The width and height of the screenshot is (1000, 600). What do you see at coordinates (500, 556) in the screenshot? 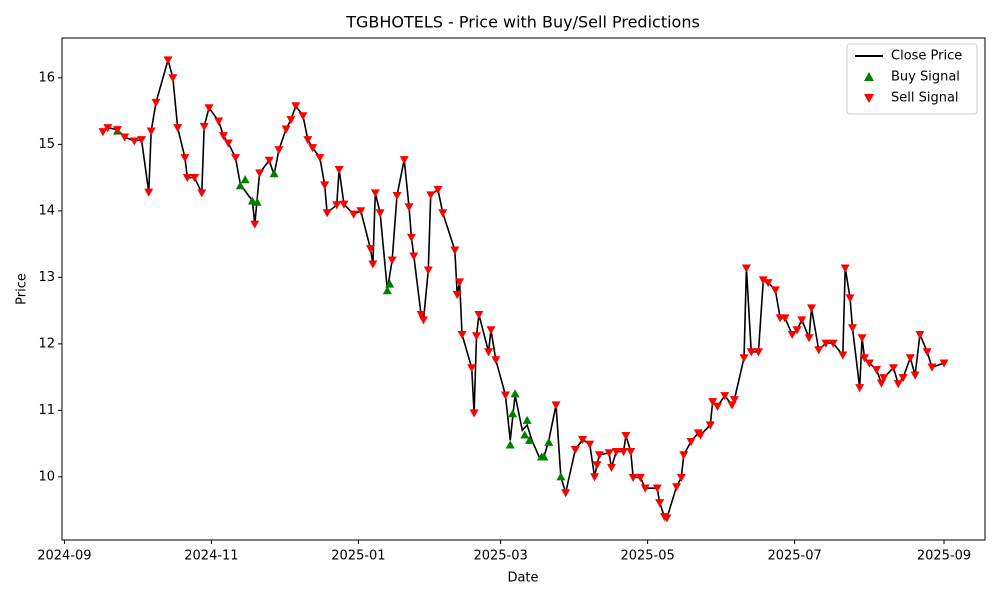
I see `x-tick-label: 2025-03` at bounding box center [500, 556].